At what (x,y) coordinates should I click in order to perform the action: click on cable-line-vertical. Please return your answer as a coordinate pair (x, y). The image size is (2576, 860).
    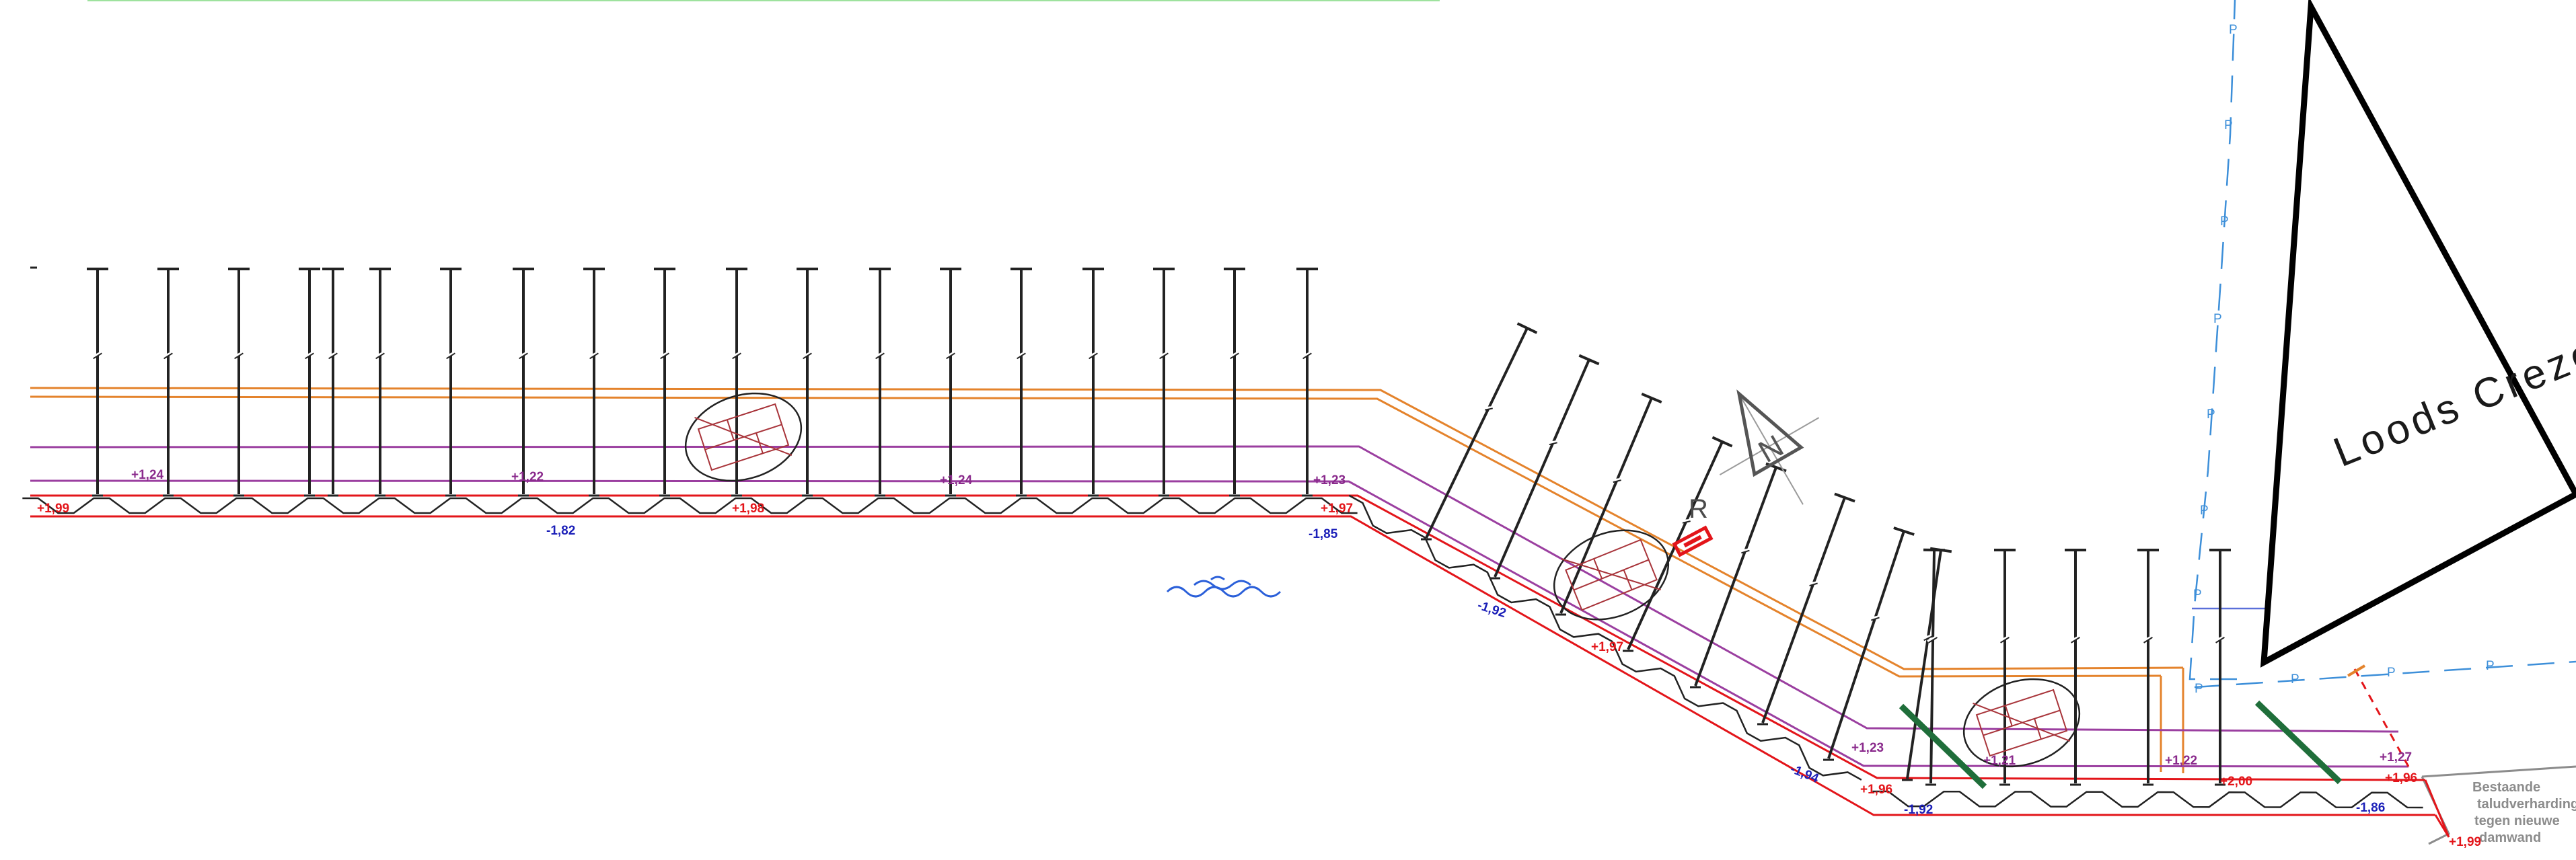
    Looking at the image, I should click on (2212, 340).